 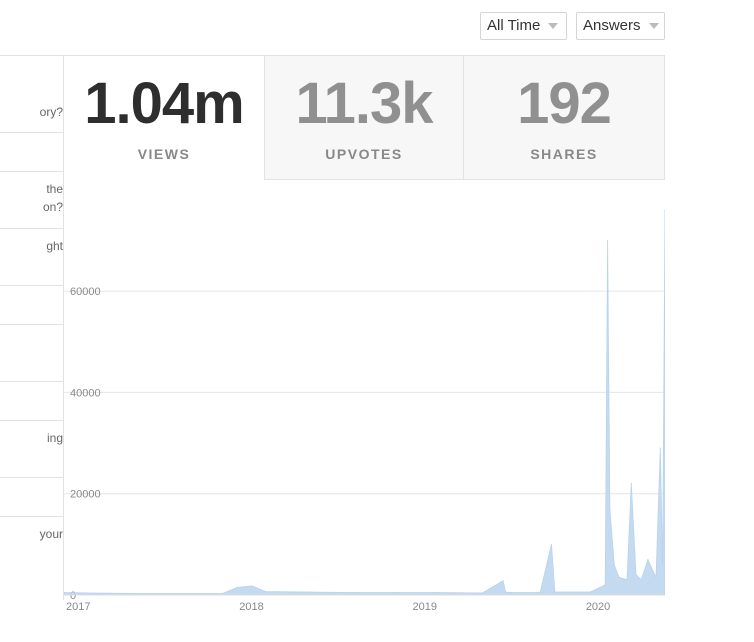 What do you see at coordinates (85, 393) in the screenshot?
I see `y-tick-label: 40000` at bounding box center [85, 393].